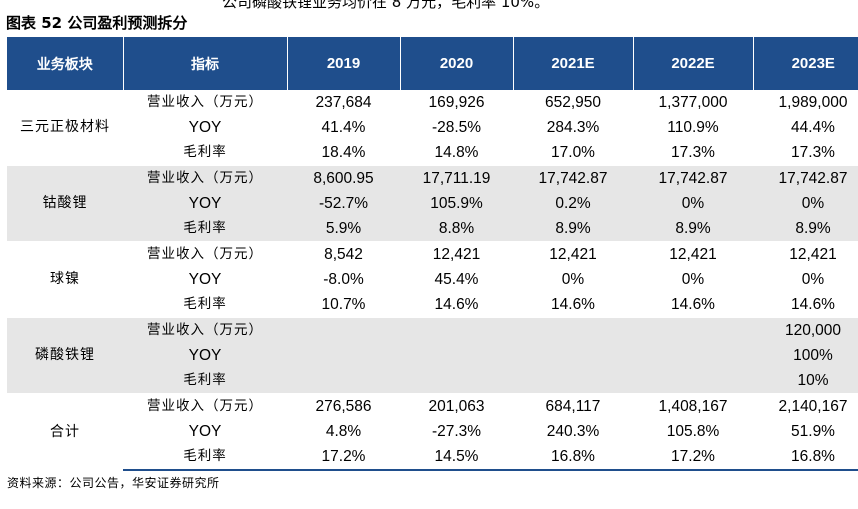 The width and height of the screenshot is (858, 509). I want to click on value-cell: 17,711.19, so click(456, 178).